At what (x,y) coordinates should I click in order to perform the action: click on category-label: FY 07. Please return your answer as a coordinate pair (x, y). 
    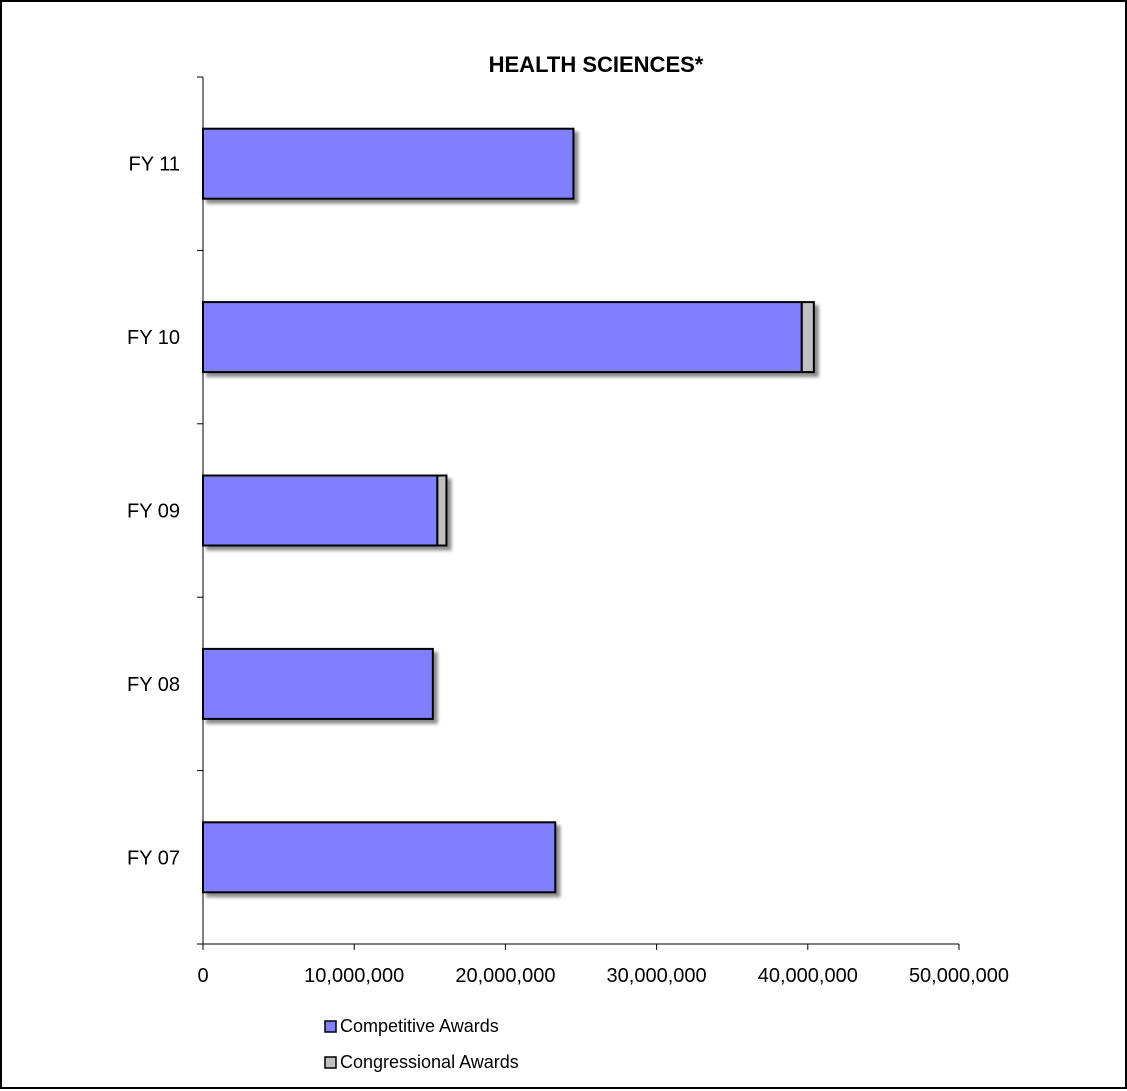
    Looking at the image, I should click on (153, 858).